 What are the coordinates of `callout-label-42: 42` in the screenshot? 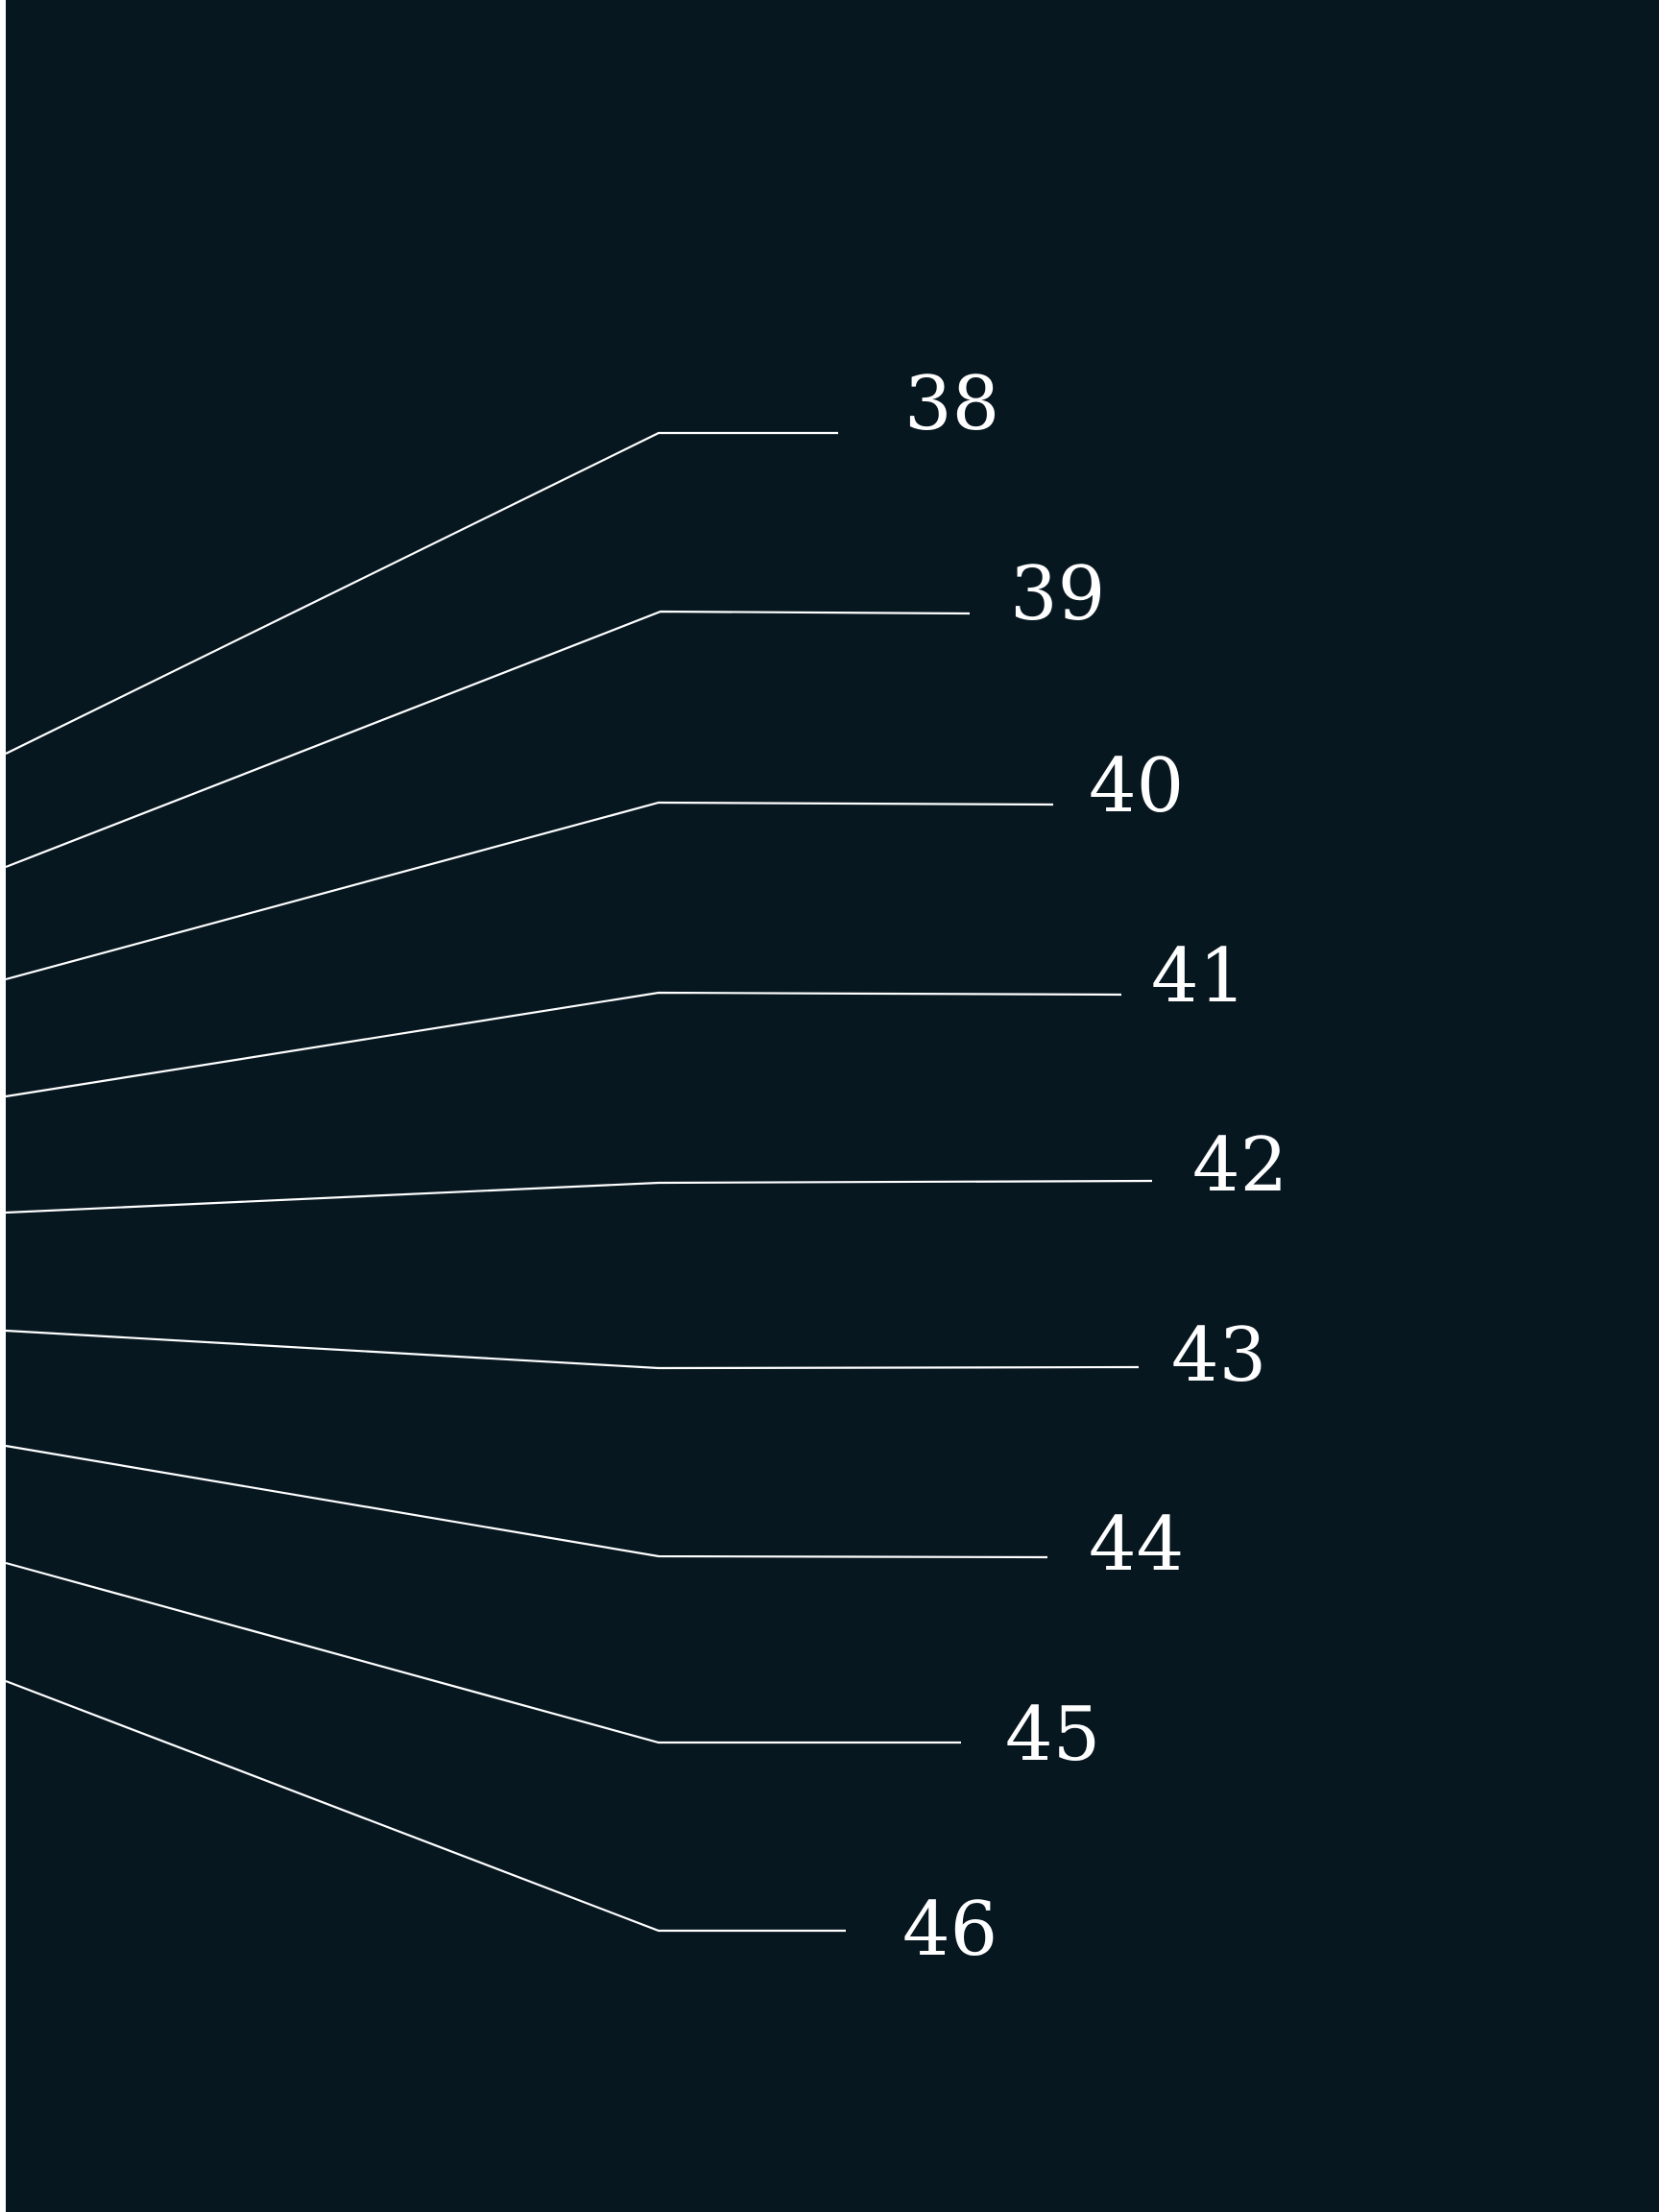 It's located at (1239, 1165).